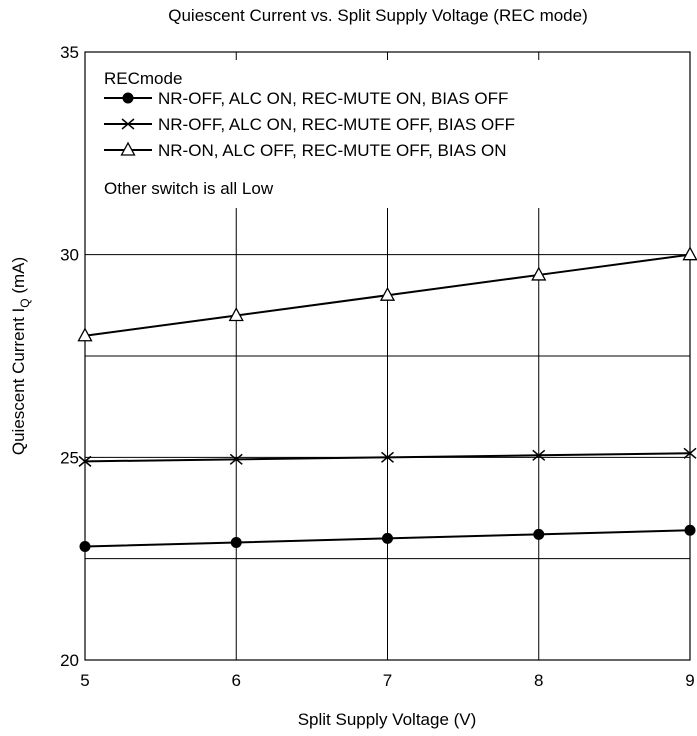 This screenshot has width=697, height=736. What do you see at coordinates (387, 719) in the screenshot?
I see `x-axis-label: Split Supply Voltage (V)` at bounding box center [387, 719].